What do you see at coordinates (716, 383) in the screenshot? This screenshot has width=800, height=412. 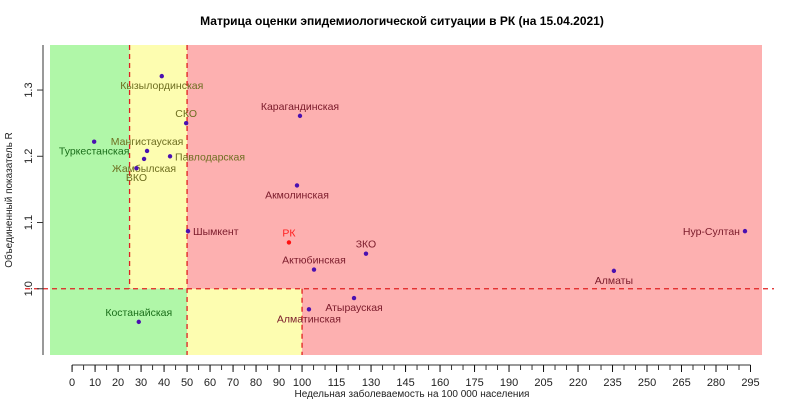 I see `x-tick-label: 280` at bounding box center [716, 383].